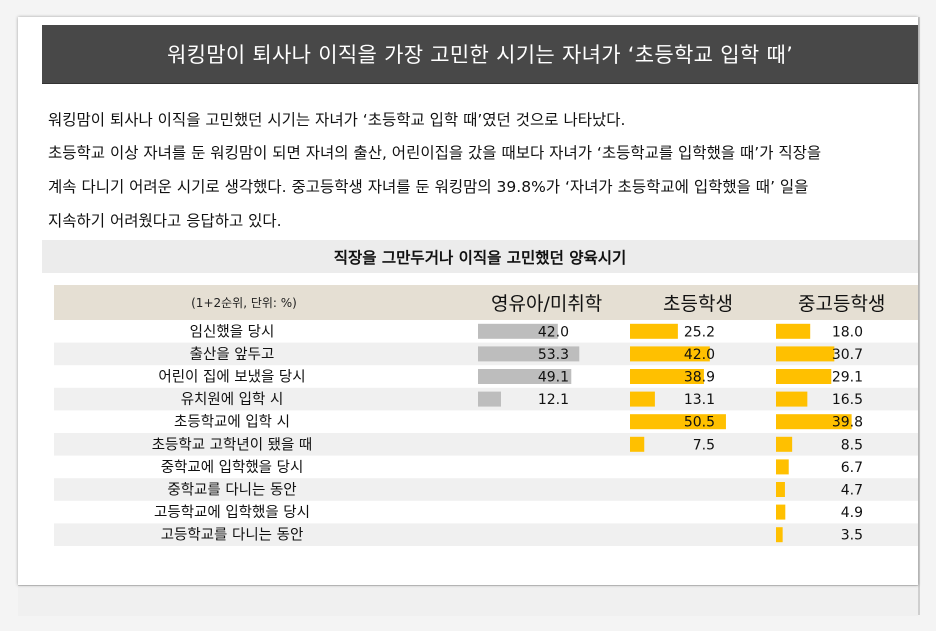 The width and height of the screenshot is (936, 631). Describe the element at coordinates (847, 332) in the screenshot. I see `data-label: 18.0` at that location.